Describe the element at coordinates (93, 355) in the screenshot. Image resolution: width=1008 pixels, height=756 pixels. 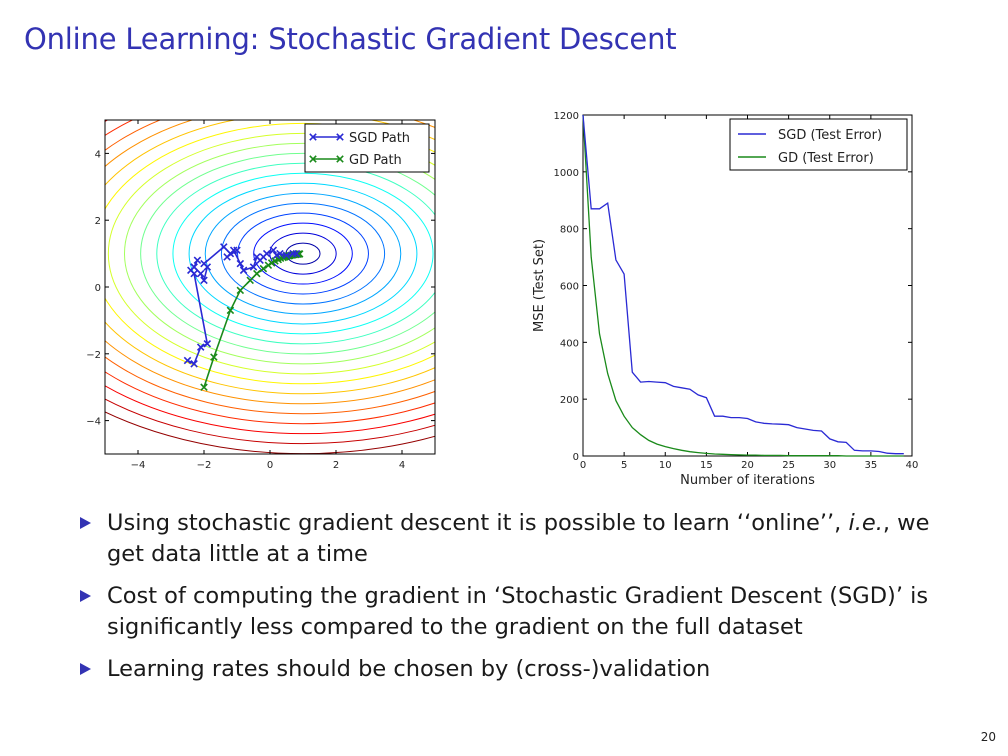
I see `y-tick-label: −2` at that location.